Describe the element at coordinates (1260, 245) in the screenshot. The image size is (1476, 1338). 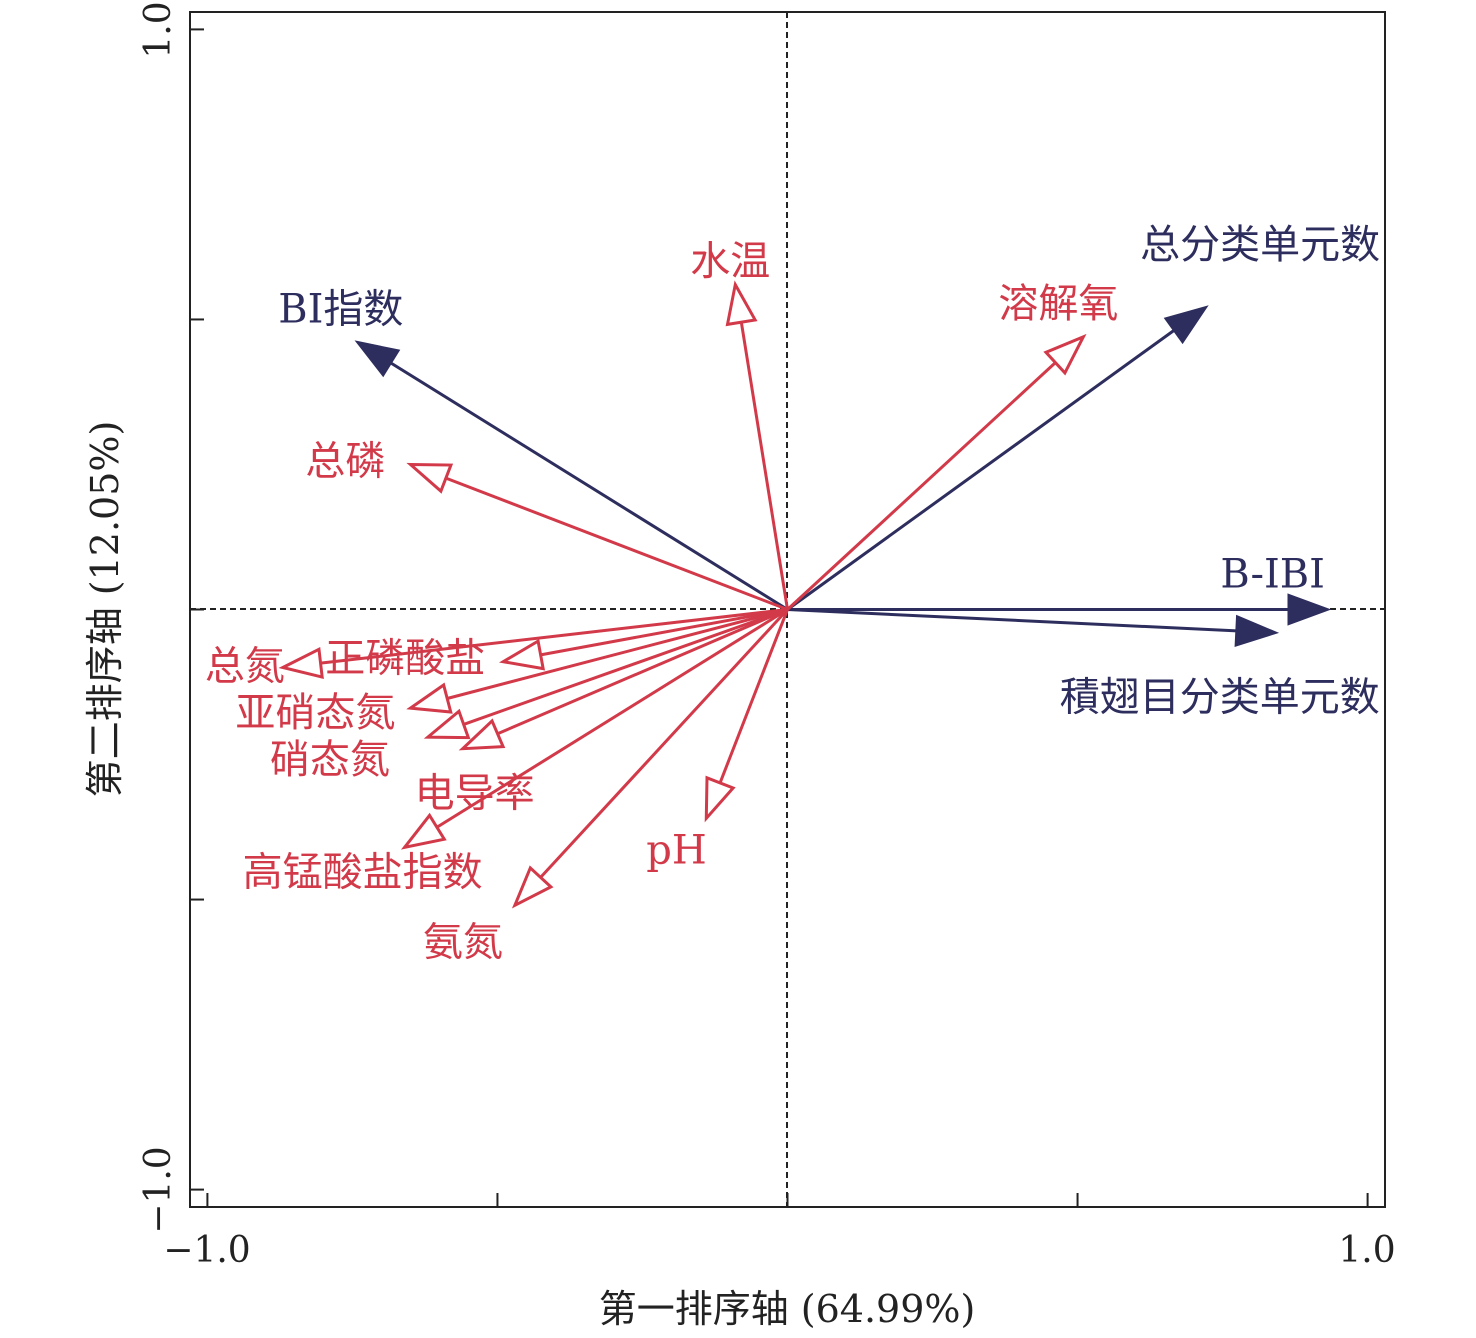
I see `arrow-label: 总分类单元数` at that location.